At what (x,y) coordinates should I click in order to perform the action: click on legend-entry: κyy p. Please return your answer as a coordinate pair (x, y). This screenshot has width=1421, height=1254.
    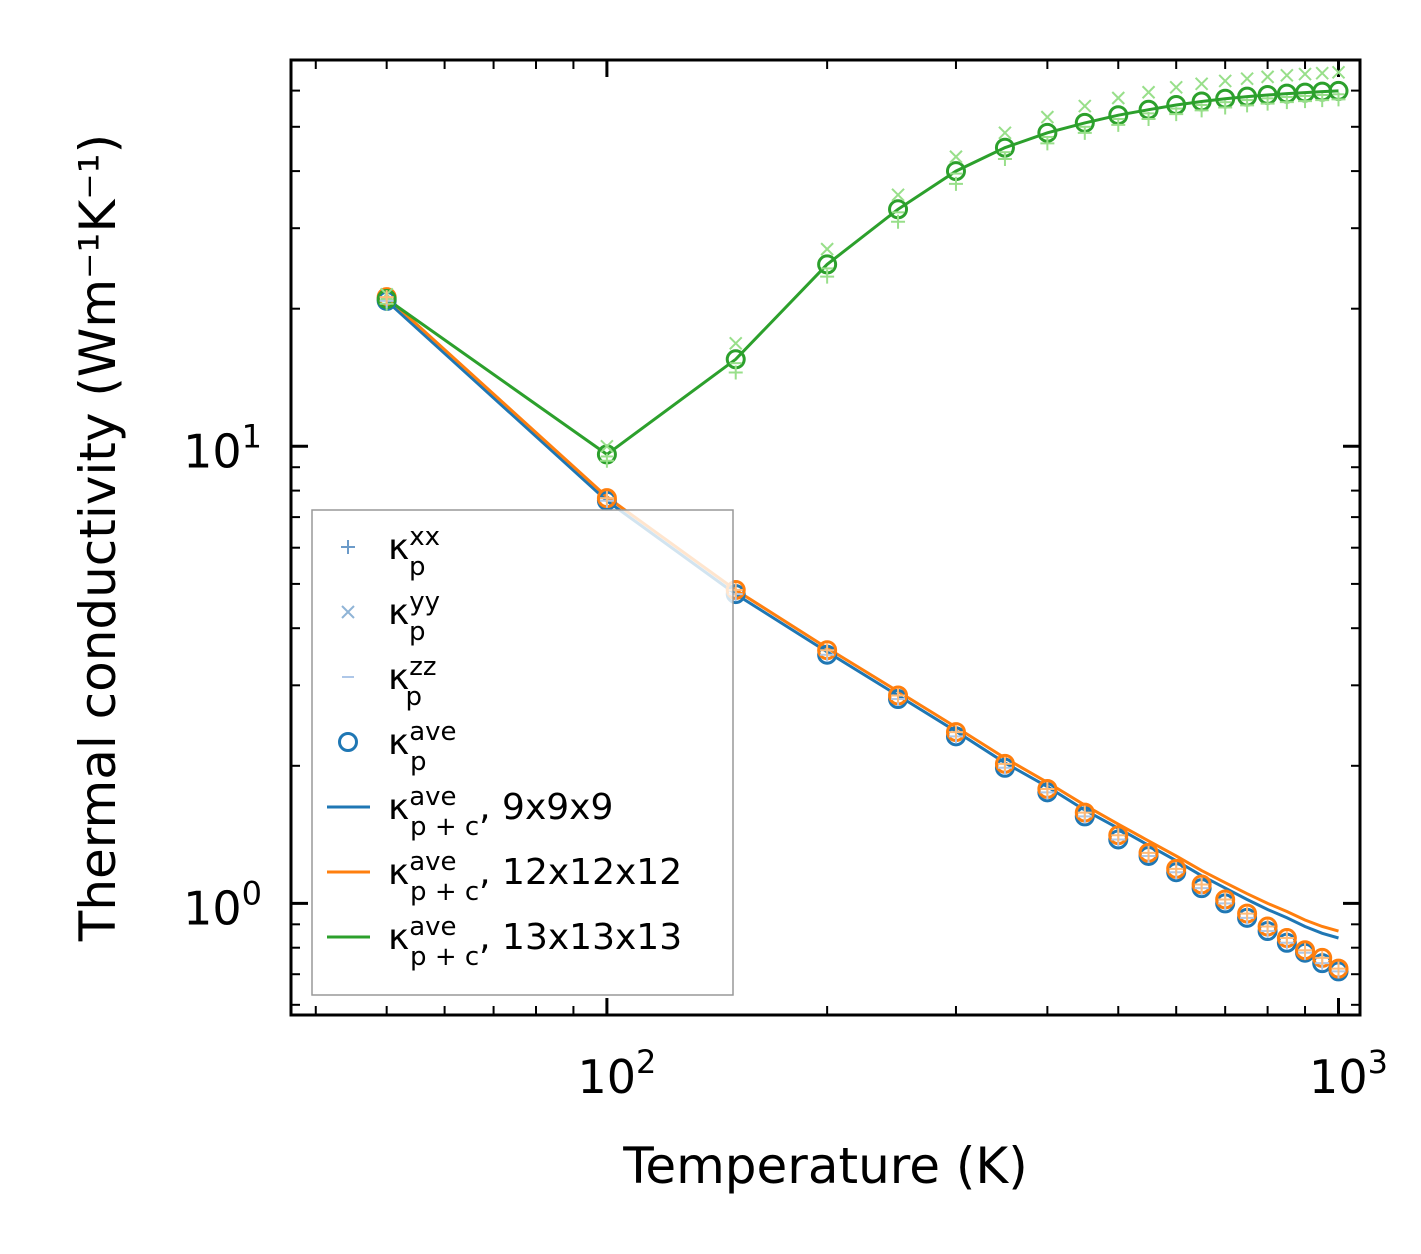
    Looking at the image, I should click on (390, 617).